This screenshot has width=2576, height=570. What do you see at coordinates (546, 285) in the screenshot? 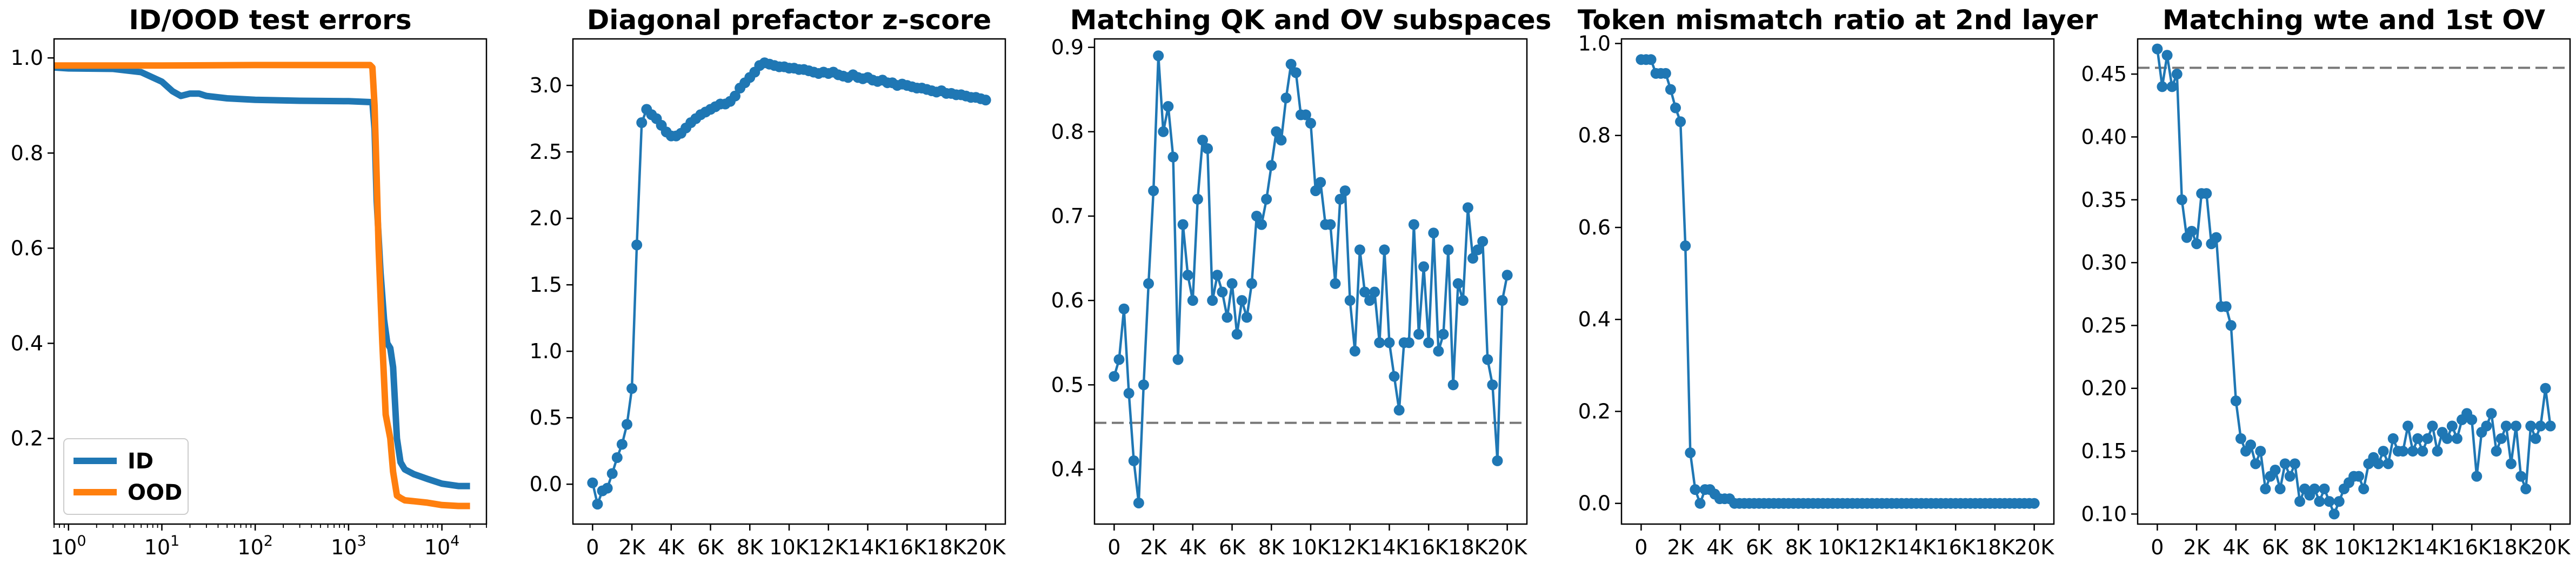
I see `y-tick-label: 1.5` at bounding box center [546, 285].